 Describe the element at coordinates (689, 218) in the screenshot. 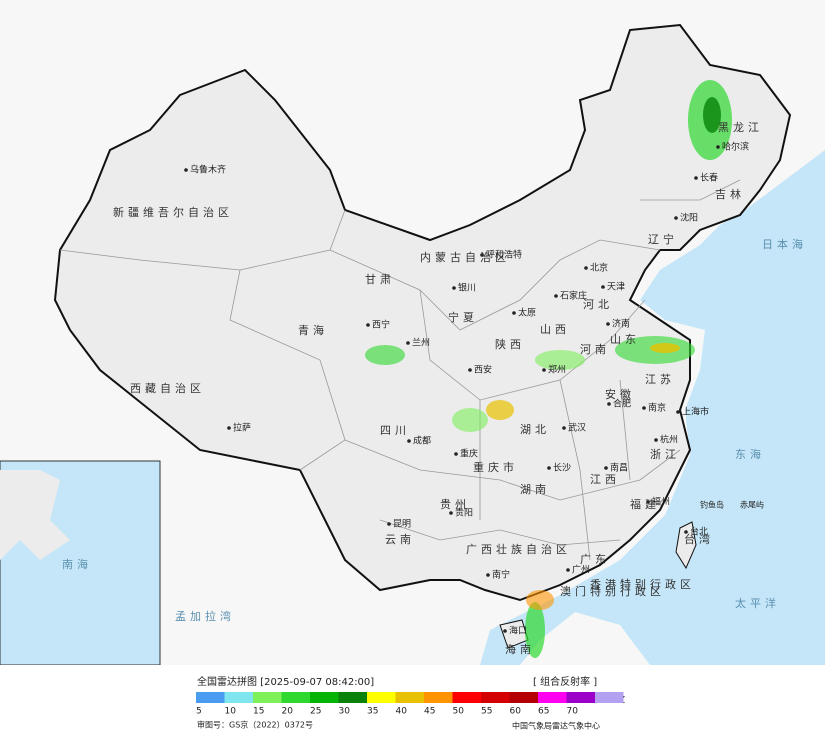

I see `city-label: 沈阳` at that location.